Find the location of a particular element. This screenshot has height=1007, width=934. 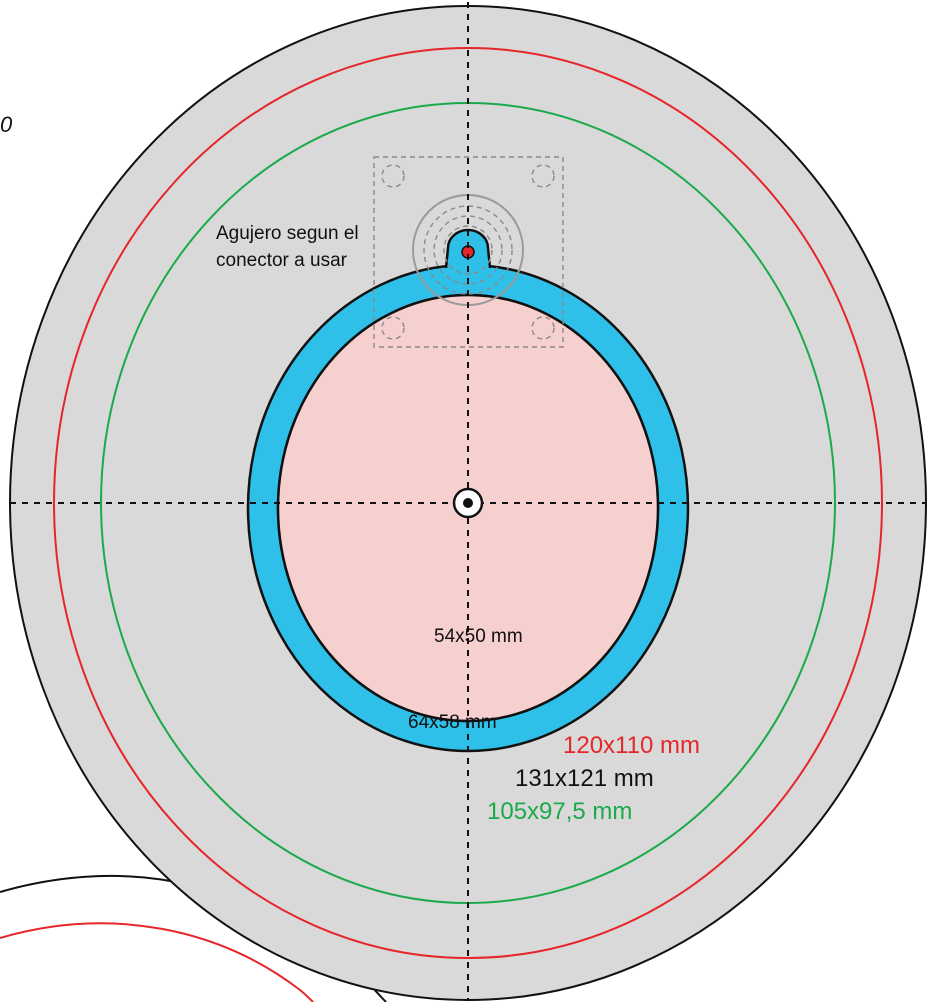

outer-disc-size-label: 131x121 mm is located at coordinates (584, 778).